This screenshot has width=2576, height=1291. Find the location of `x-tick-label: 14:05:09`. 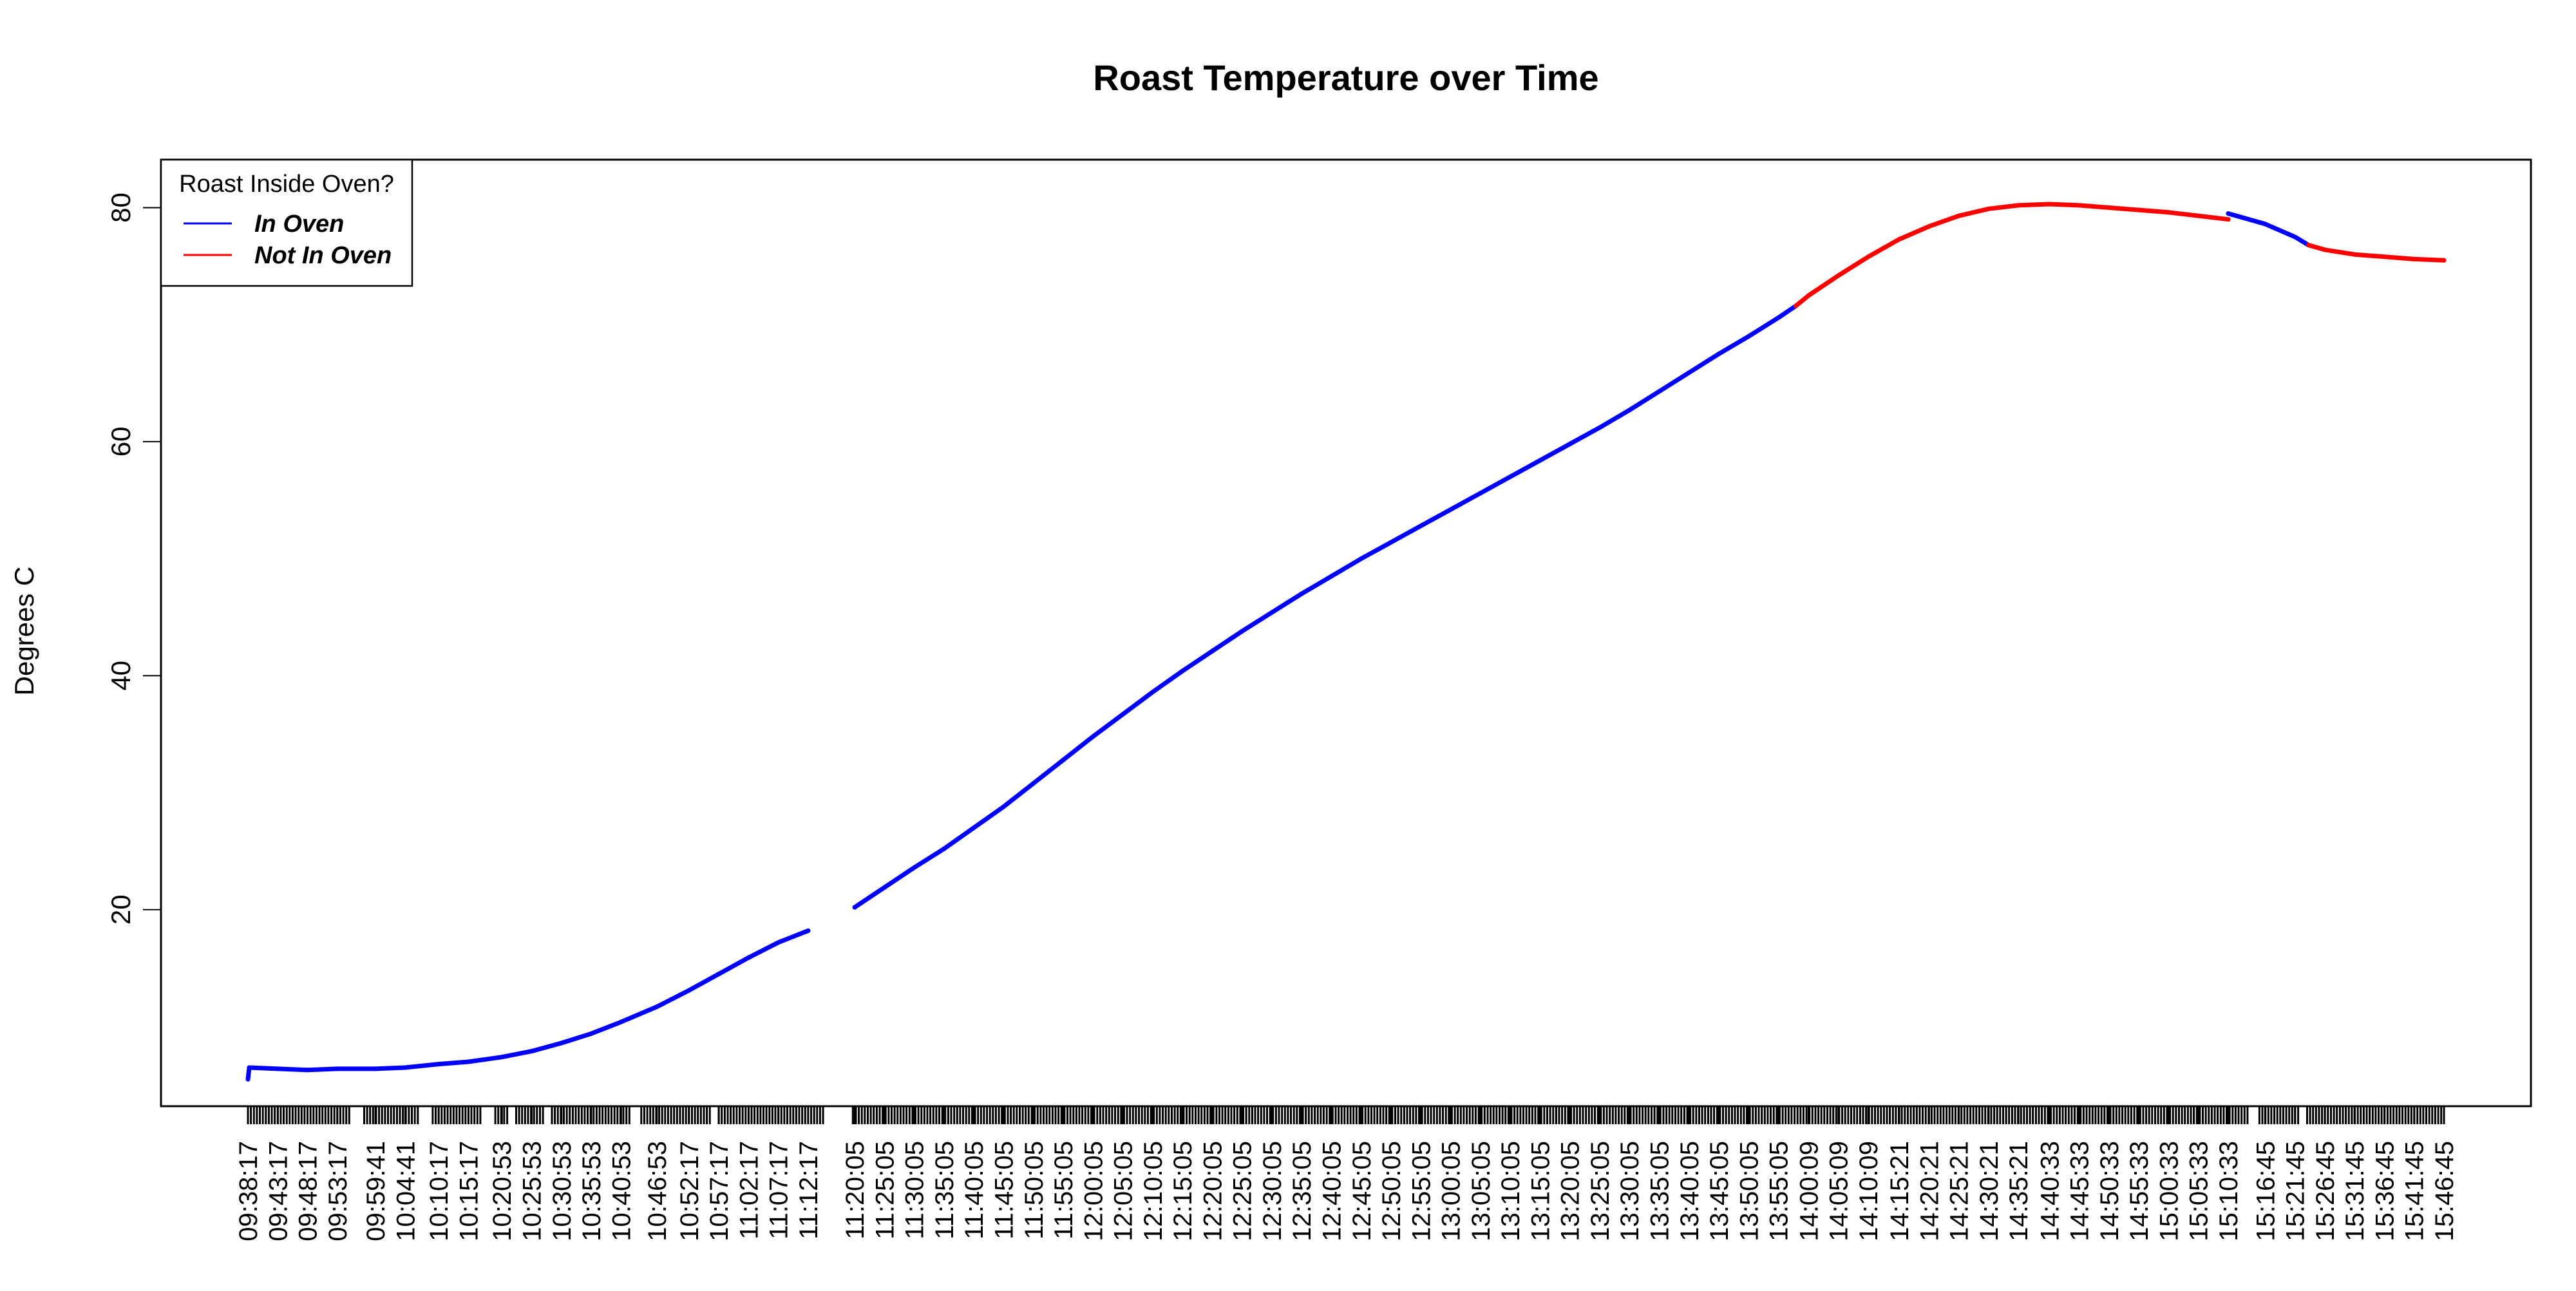

x-tick-label: 14:05:09 is located at coordinates (1839, 1191).